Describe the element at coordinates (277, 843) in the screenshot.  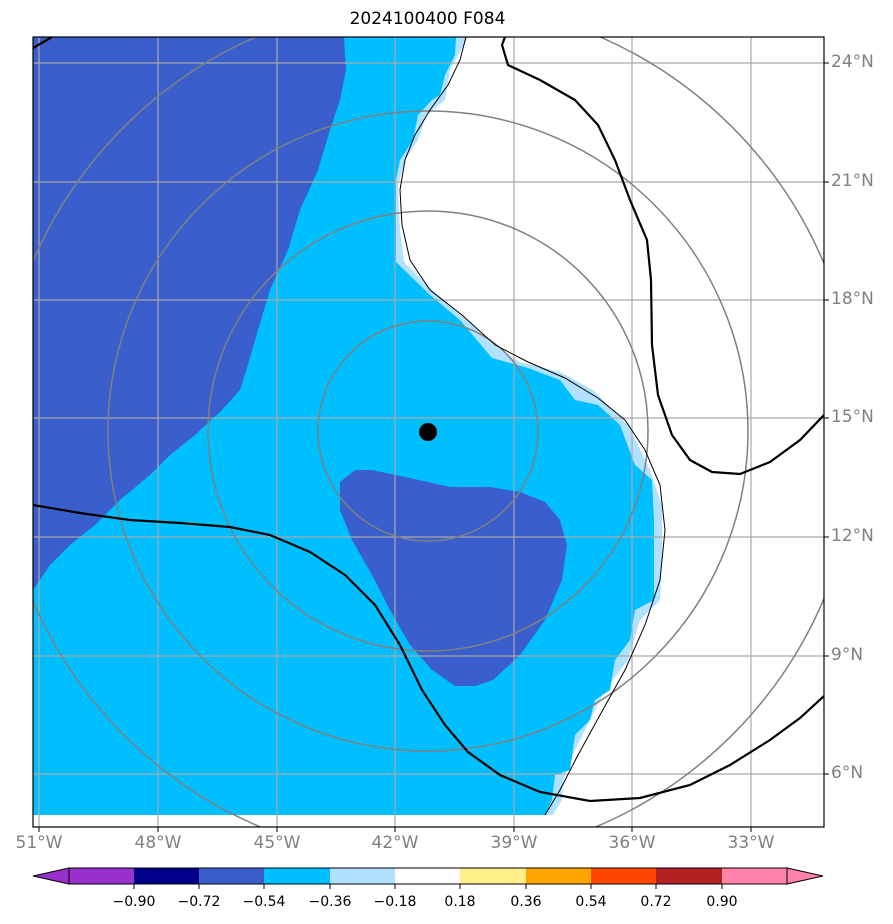
I see `lon-label-45w: 45°W` at that location.